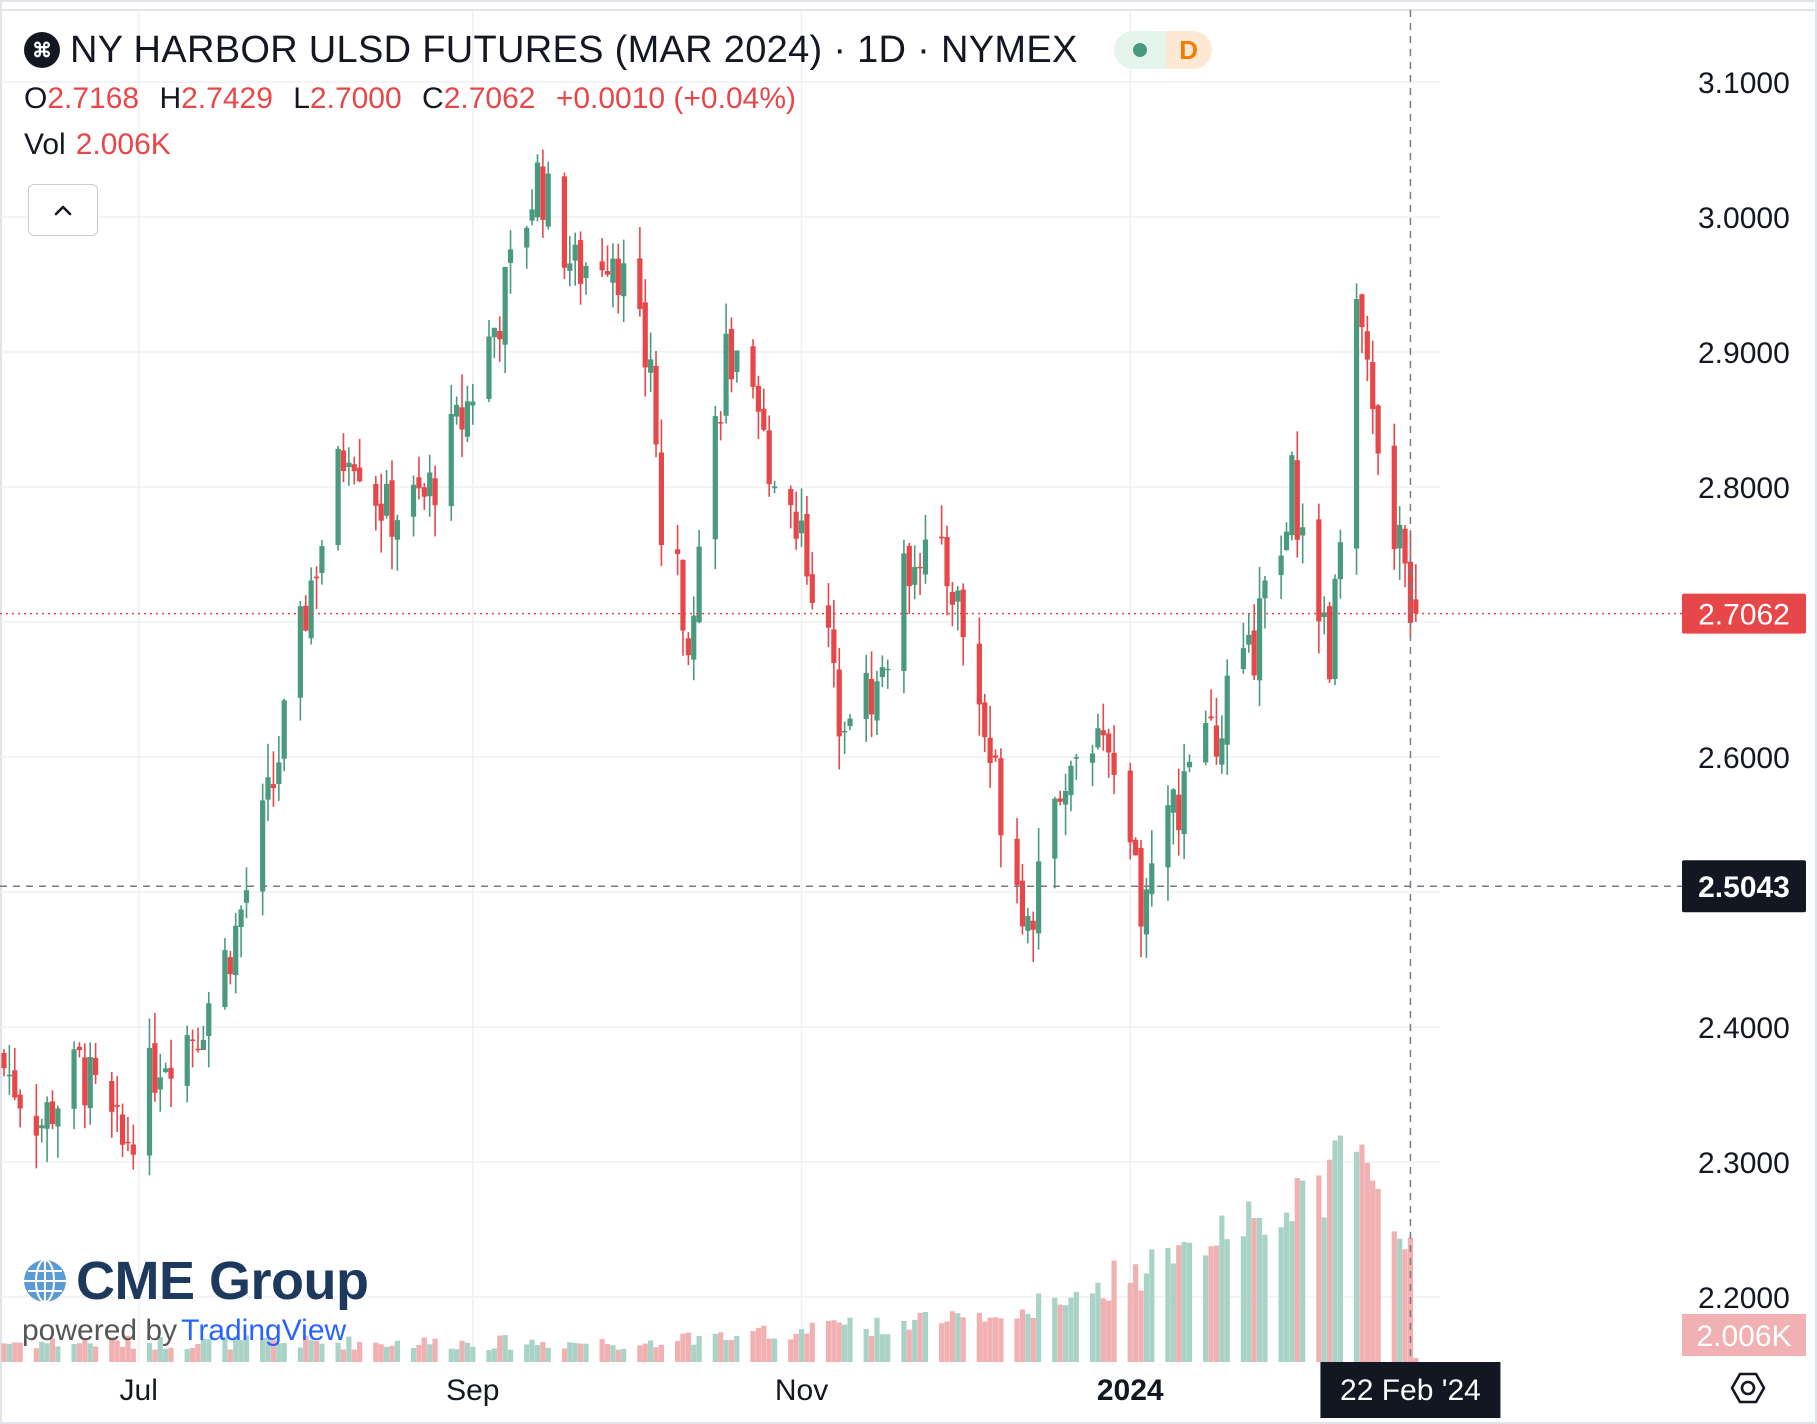 This screenshot has width=1817, height=1424. What do you see at coordinates (618, 145) in the screenshot?
I see `volume-legend: Vol 2.006K` at bounding box center [618, 145].